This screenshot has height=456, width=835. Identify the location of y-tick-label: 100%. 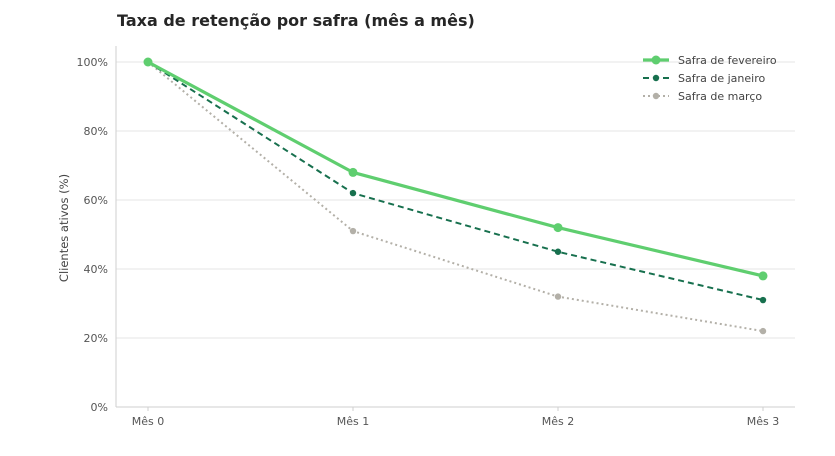
(92, 62).